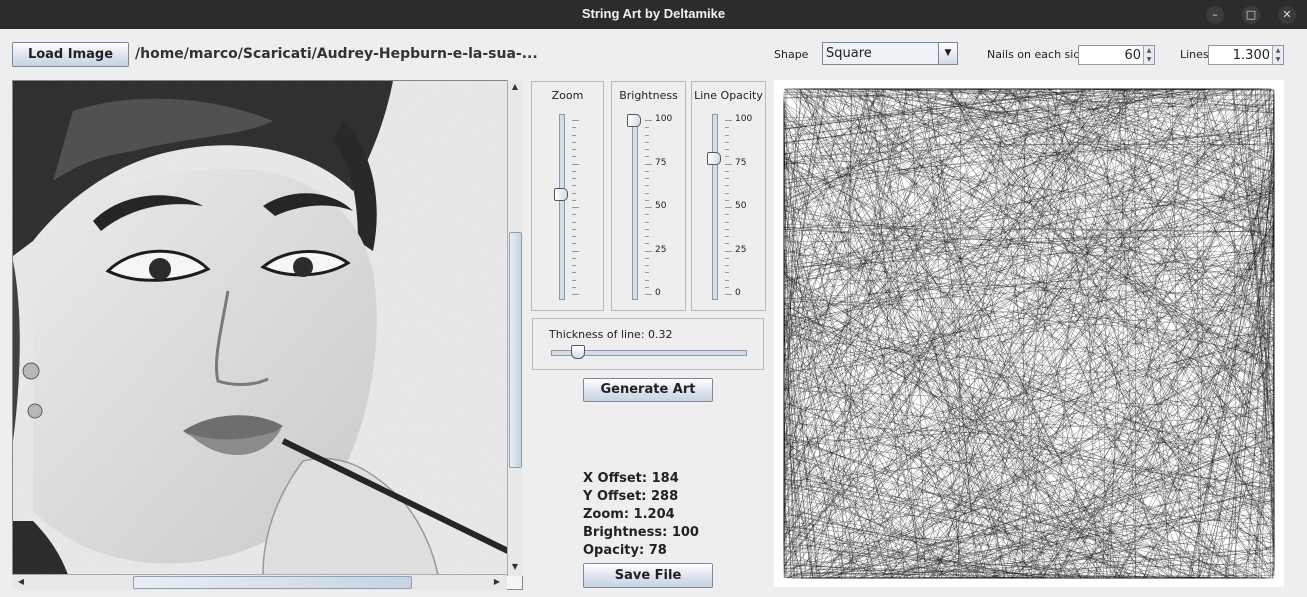  I want to click on horizontal-scroll-thumb, so click(272, 582).